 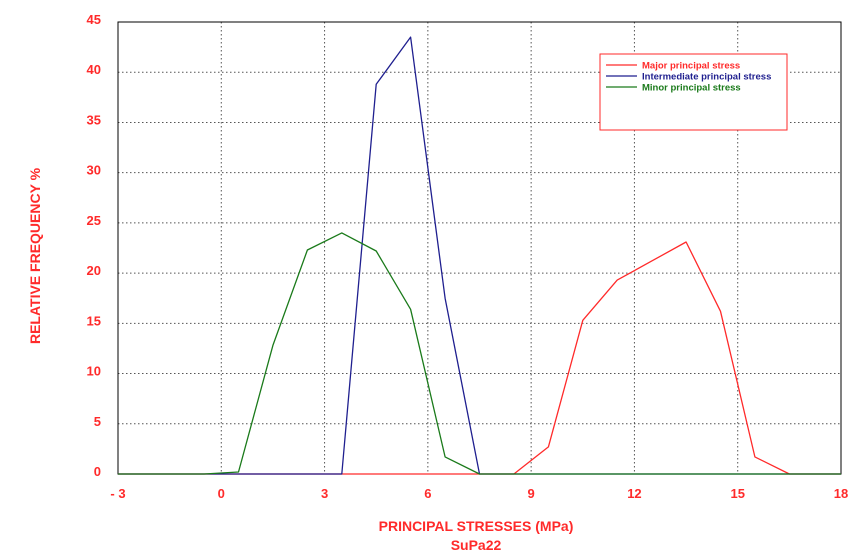 I want to click on y-tick-label: 5, so click(x=97, y=421).